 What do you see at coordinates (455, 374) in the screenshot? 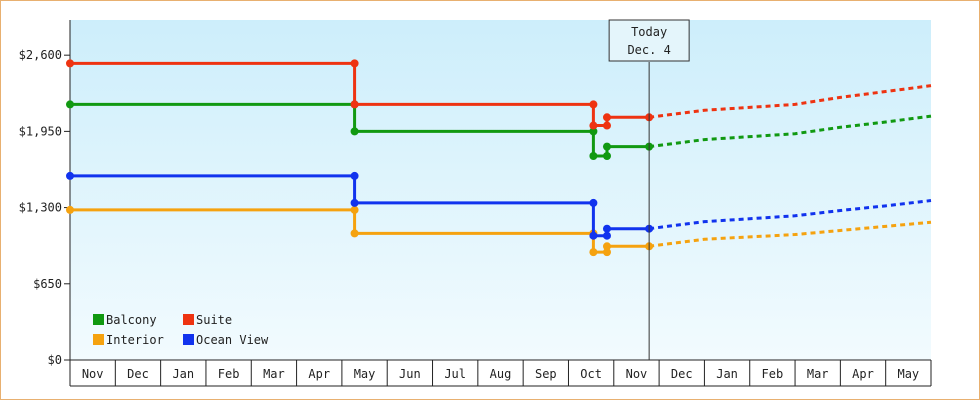
I see `x-tick-label: Jul` at bounding box center [455, 374].